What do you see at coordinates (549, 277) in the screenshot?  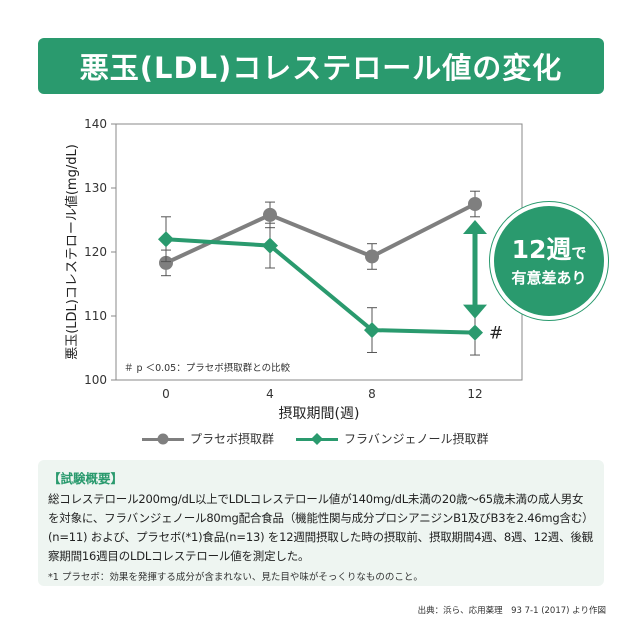 I see `badge-text: 有意差あり` at bounding box center [549, 277].